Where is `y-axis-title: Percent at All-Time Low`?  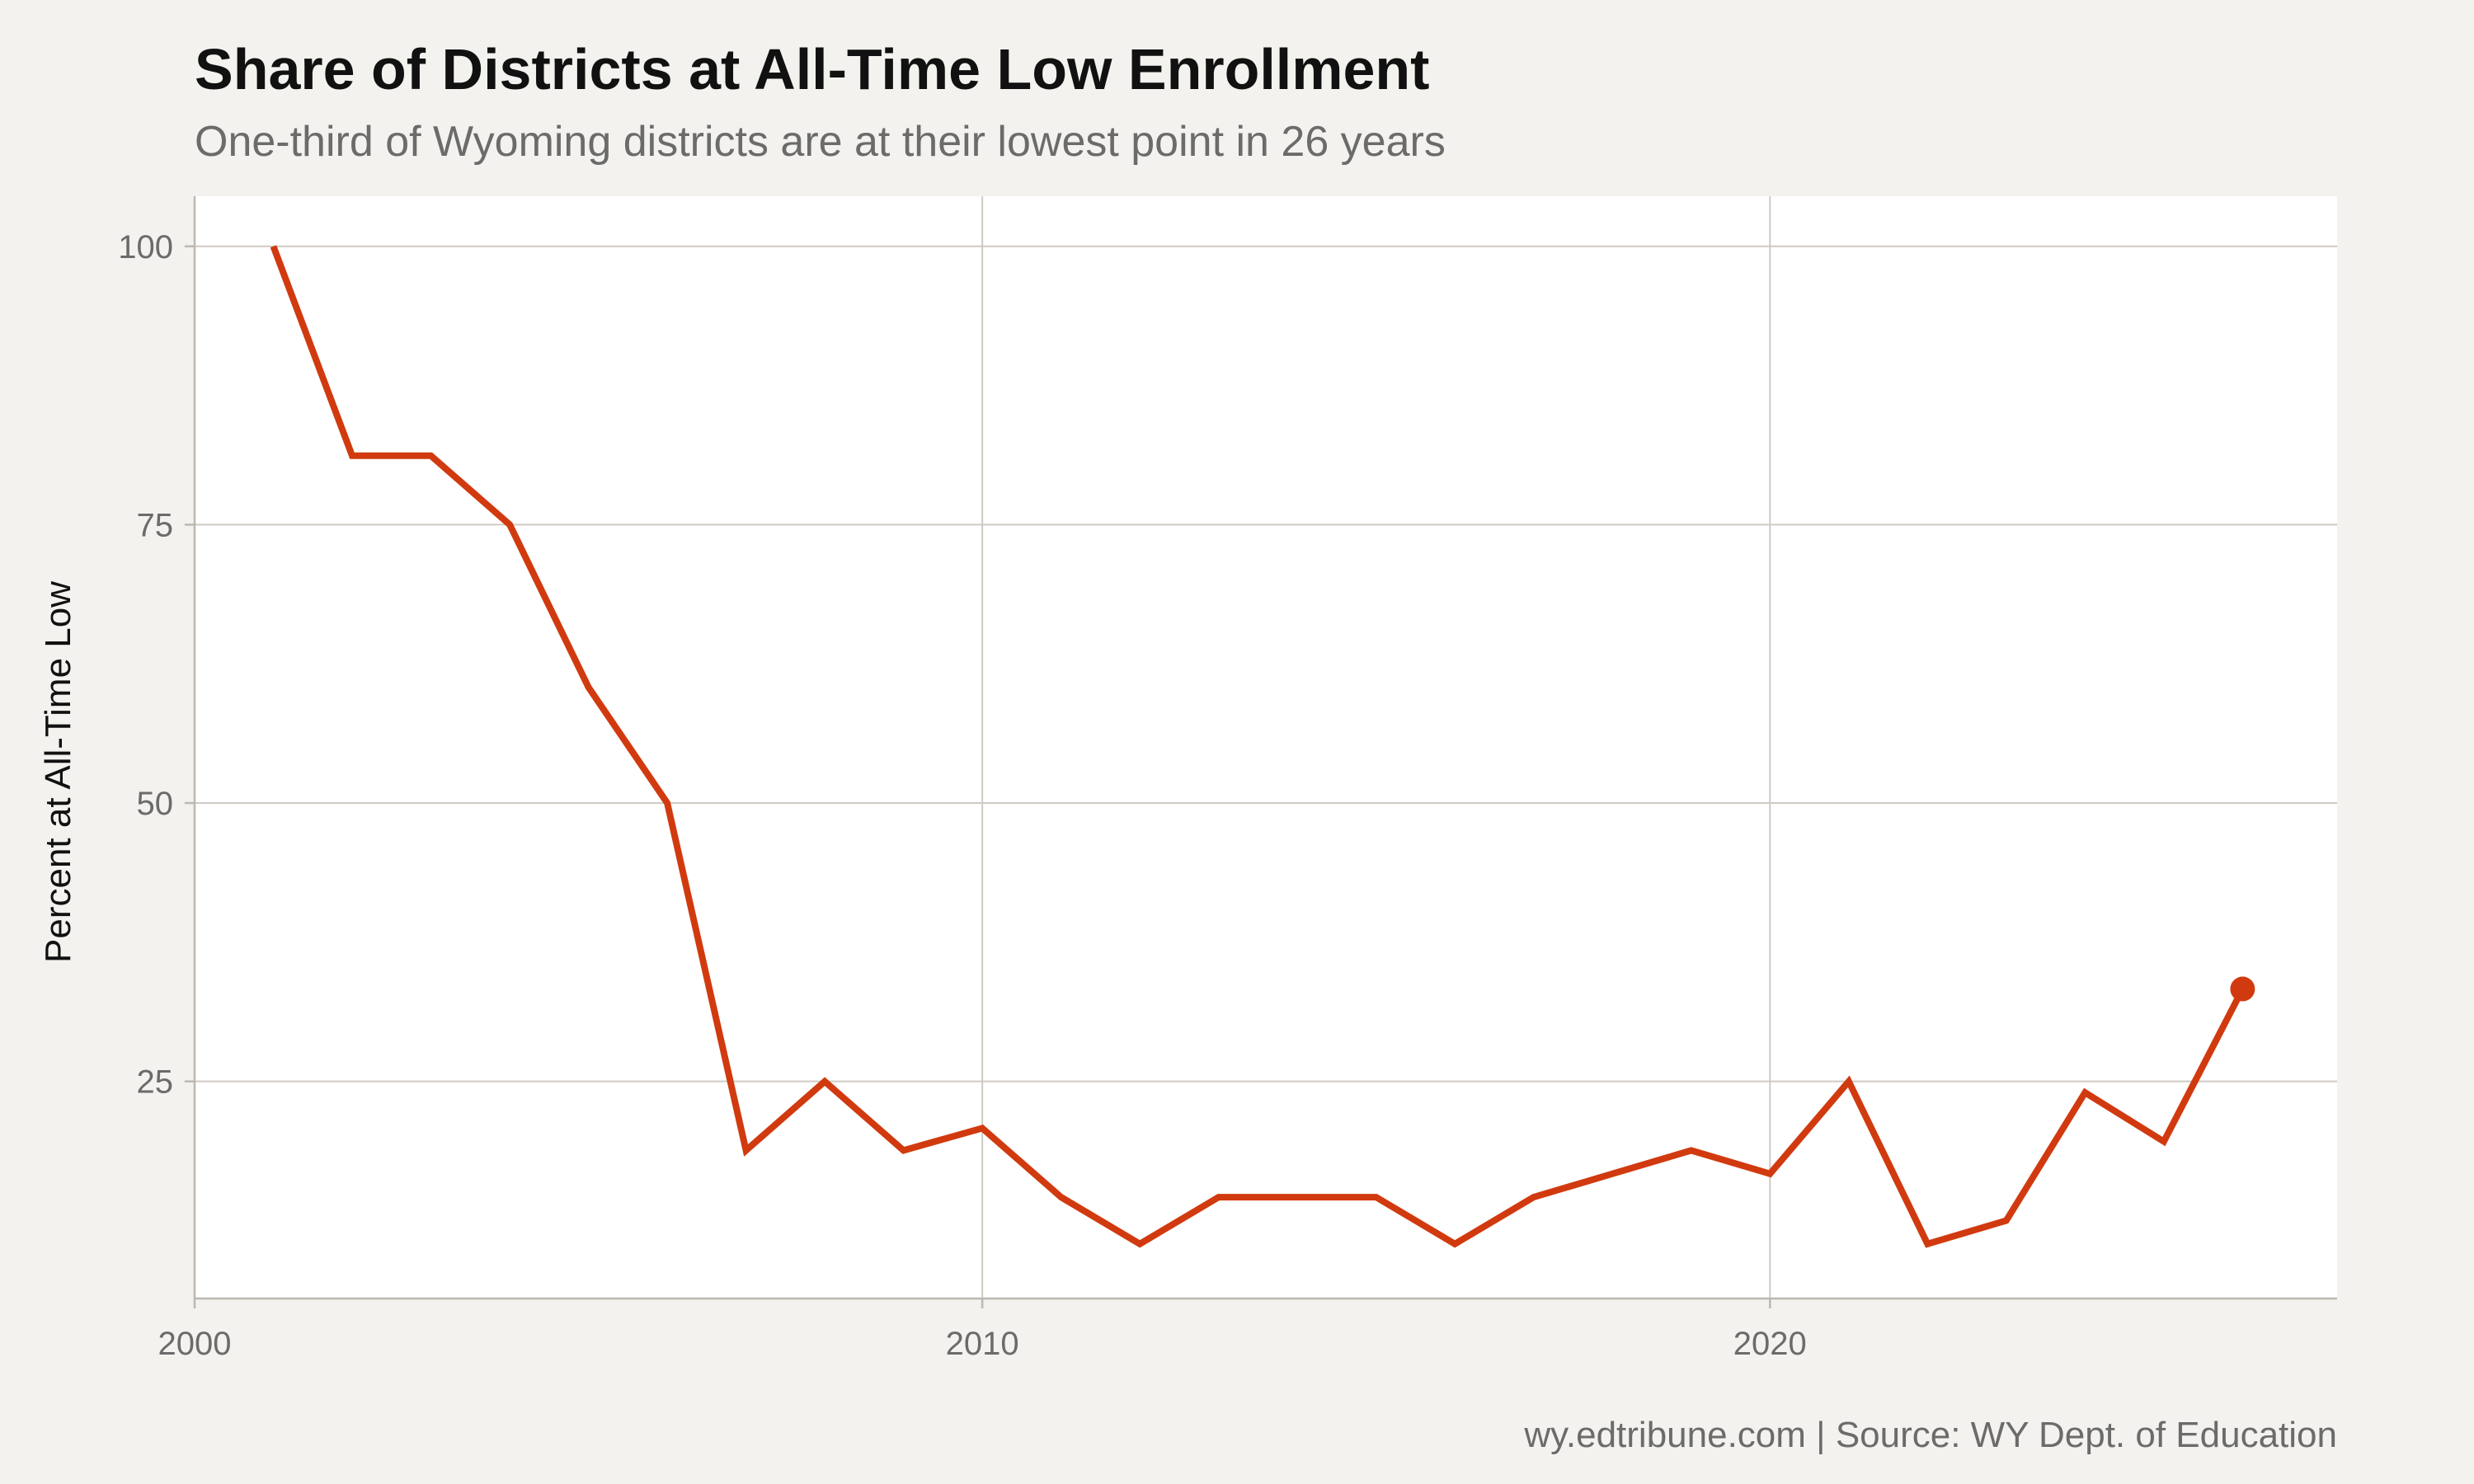
y-axis-title: Percent at All-Time Low is located at coordinates (58, 772).